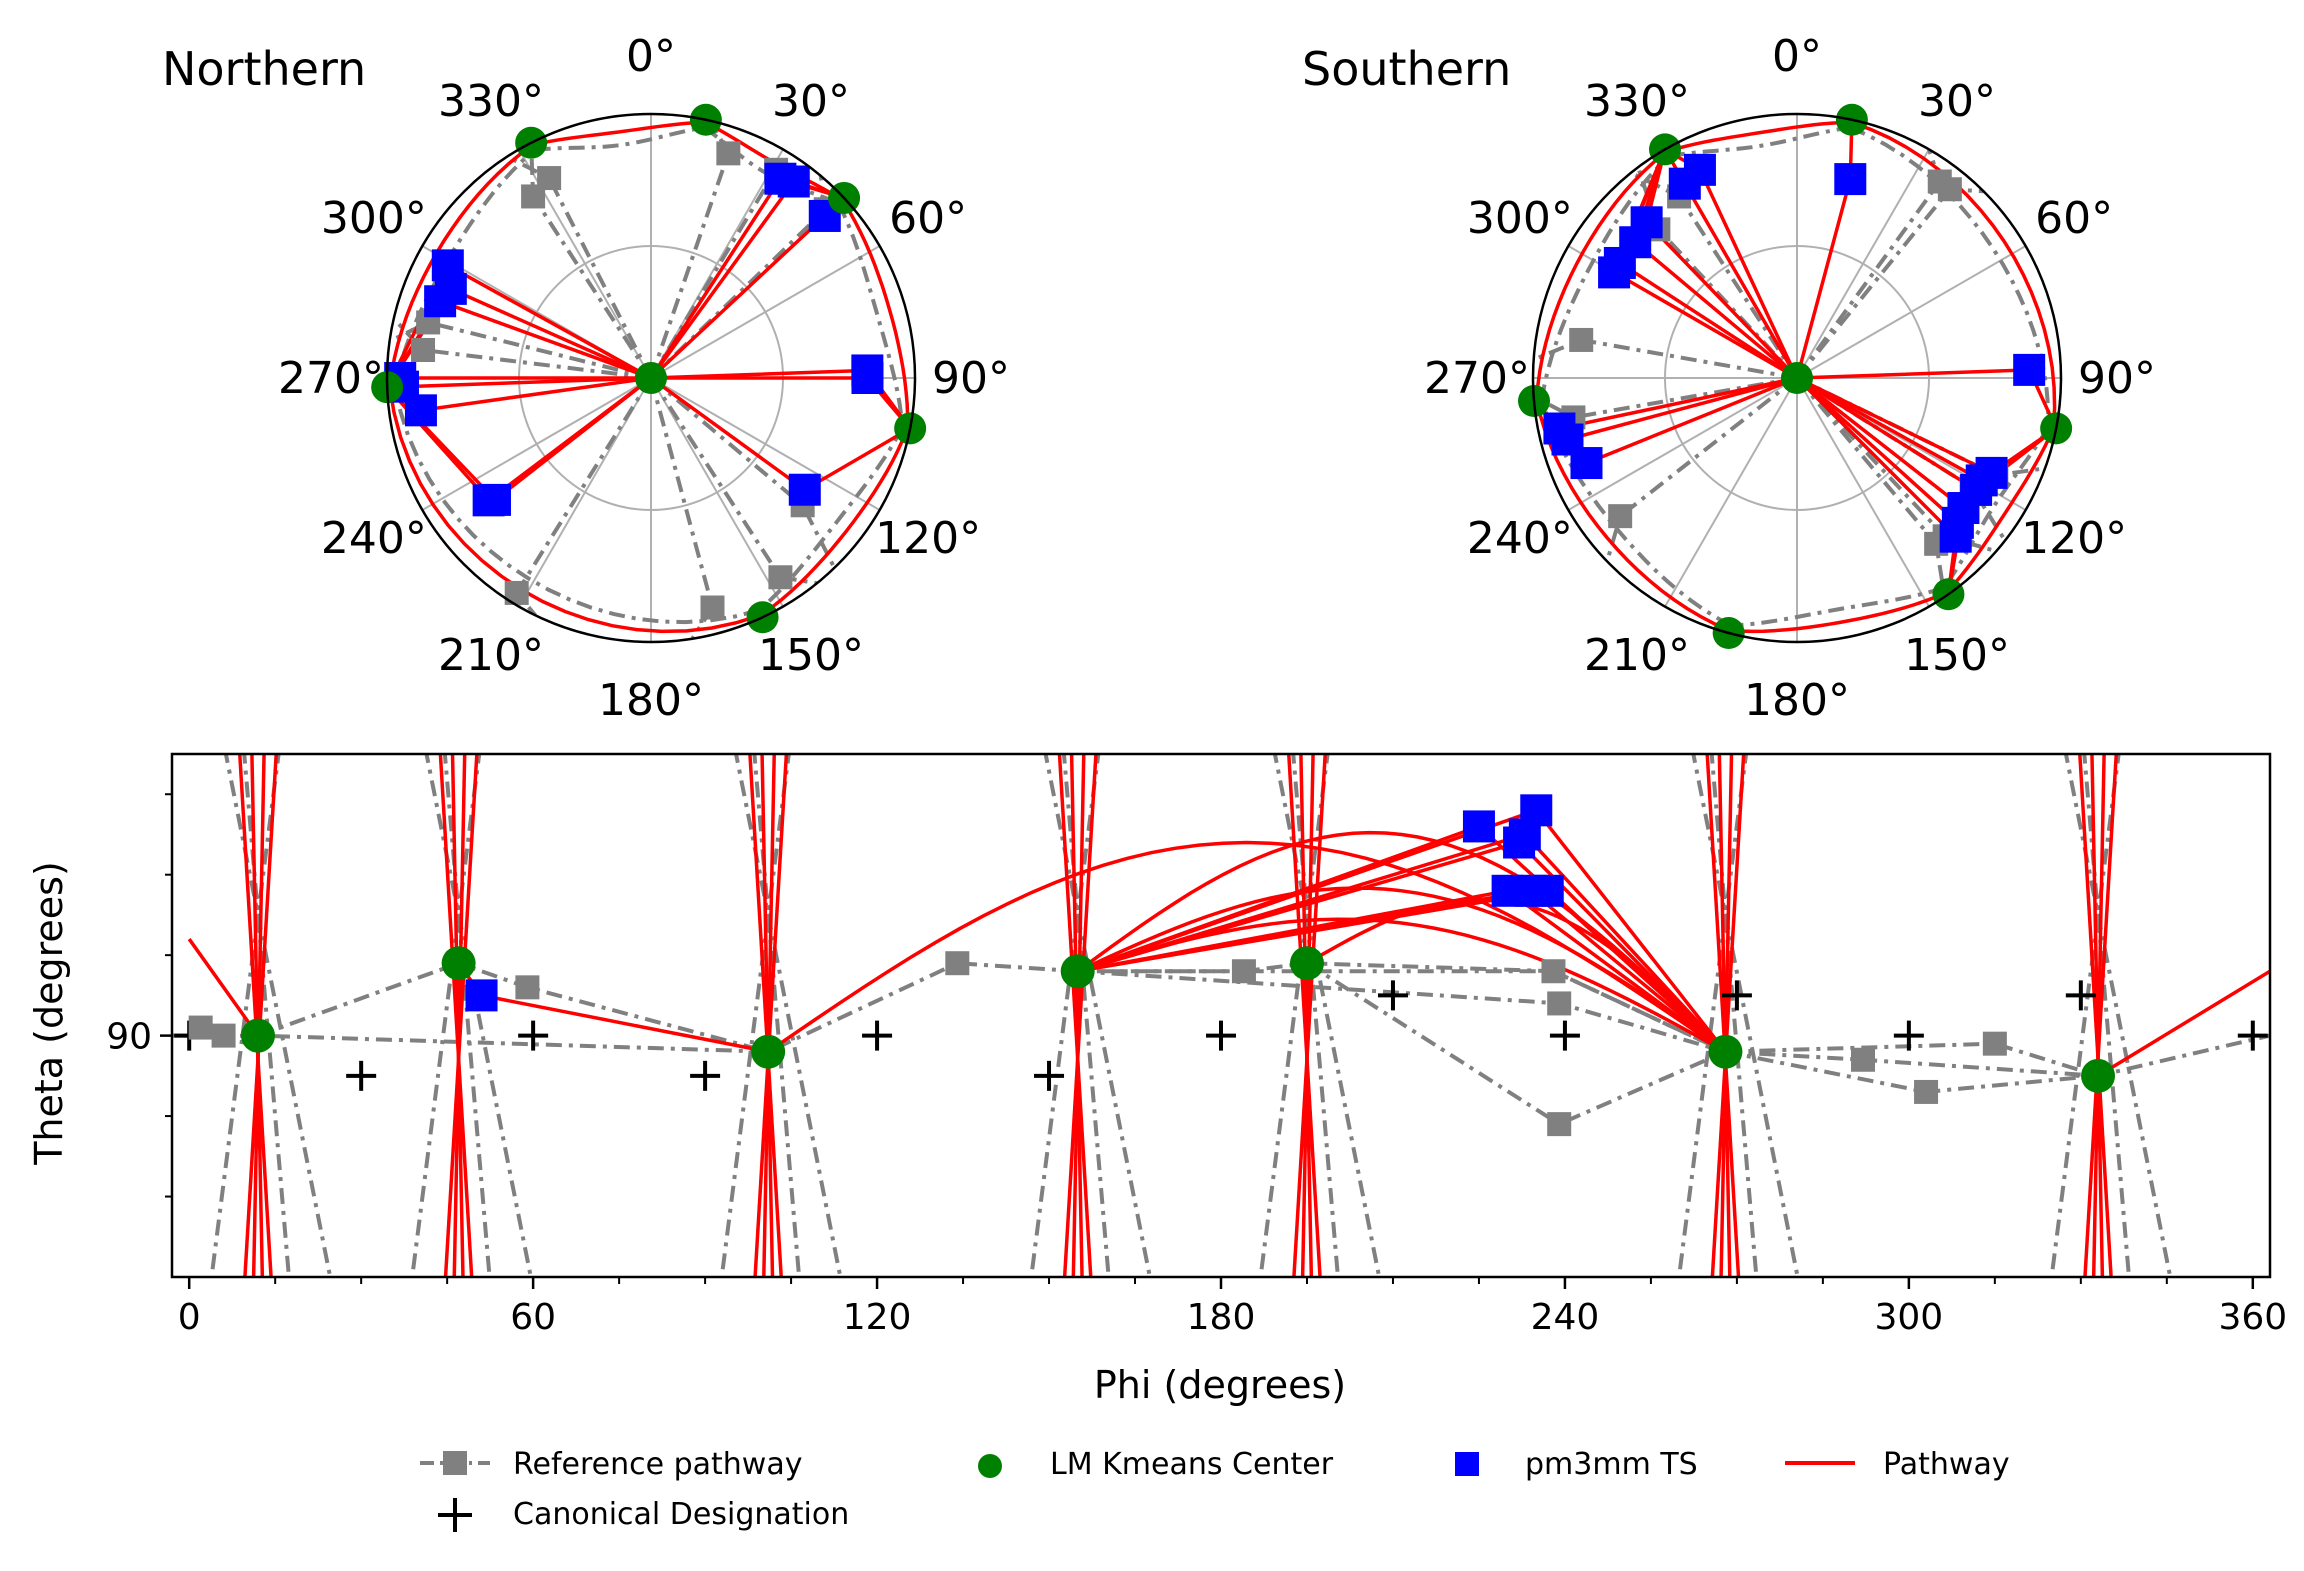 The width and height of the screenshot is (2304, 1571). I want to click on polar-angle-tick-label: 120°, so click(928, 538).